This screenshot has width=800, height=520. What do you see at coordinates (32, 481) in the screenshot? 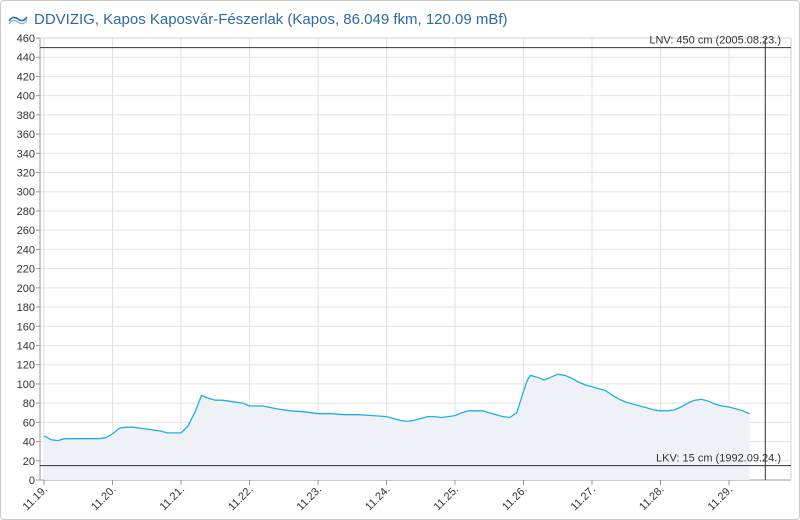
I see `y-tick-label: 0` at bounding box center [32, 481].